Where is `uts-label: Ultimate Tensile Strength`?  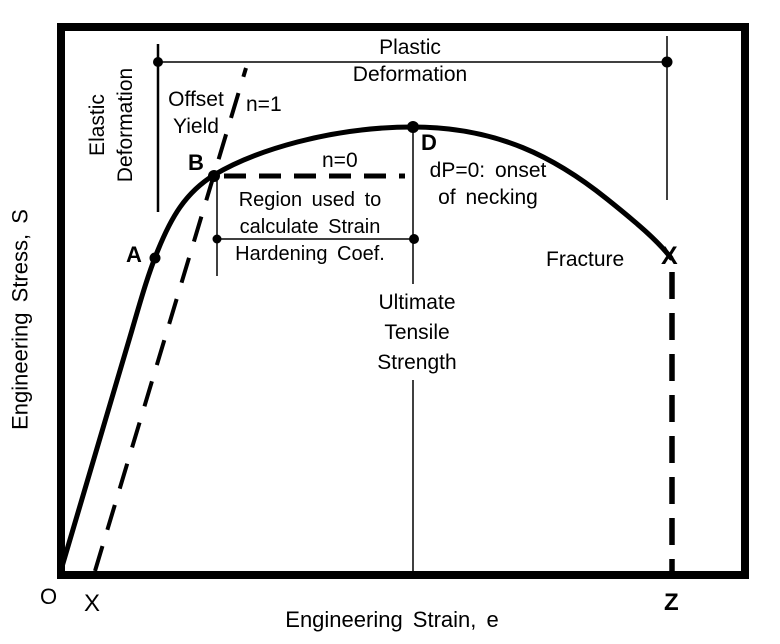 uts-label: Ultimate Tensile Strength is located at coordinates (417, 333).